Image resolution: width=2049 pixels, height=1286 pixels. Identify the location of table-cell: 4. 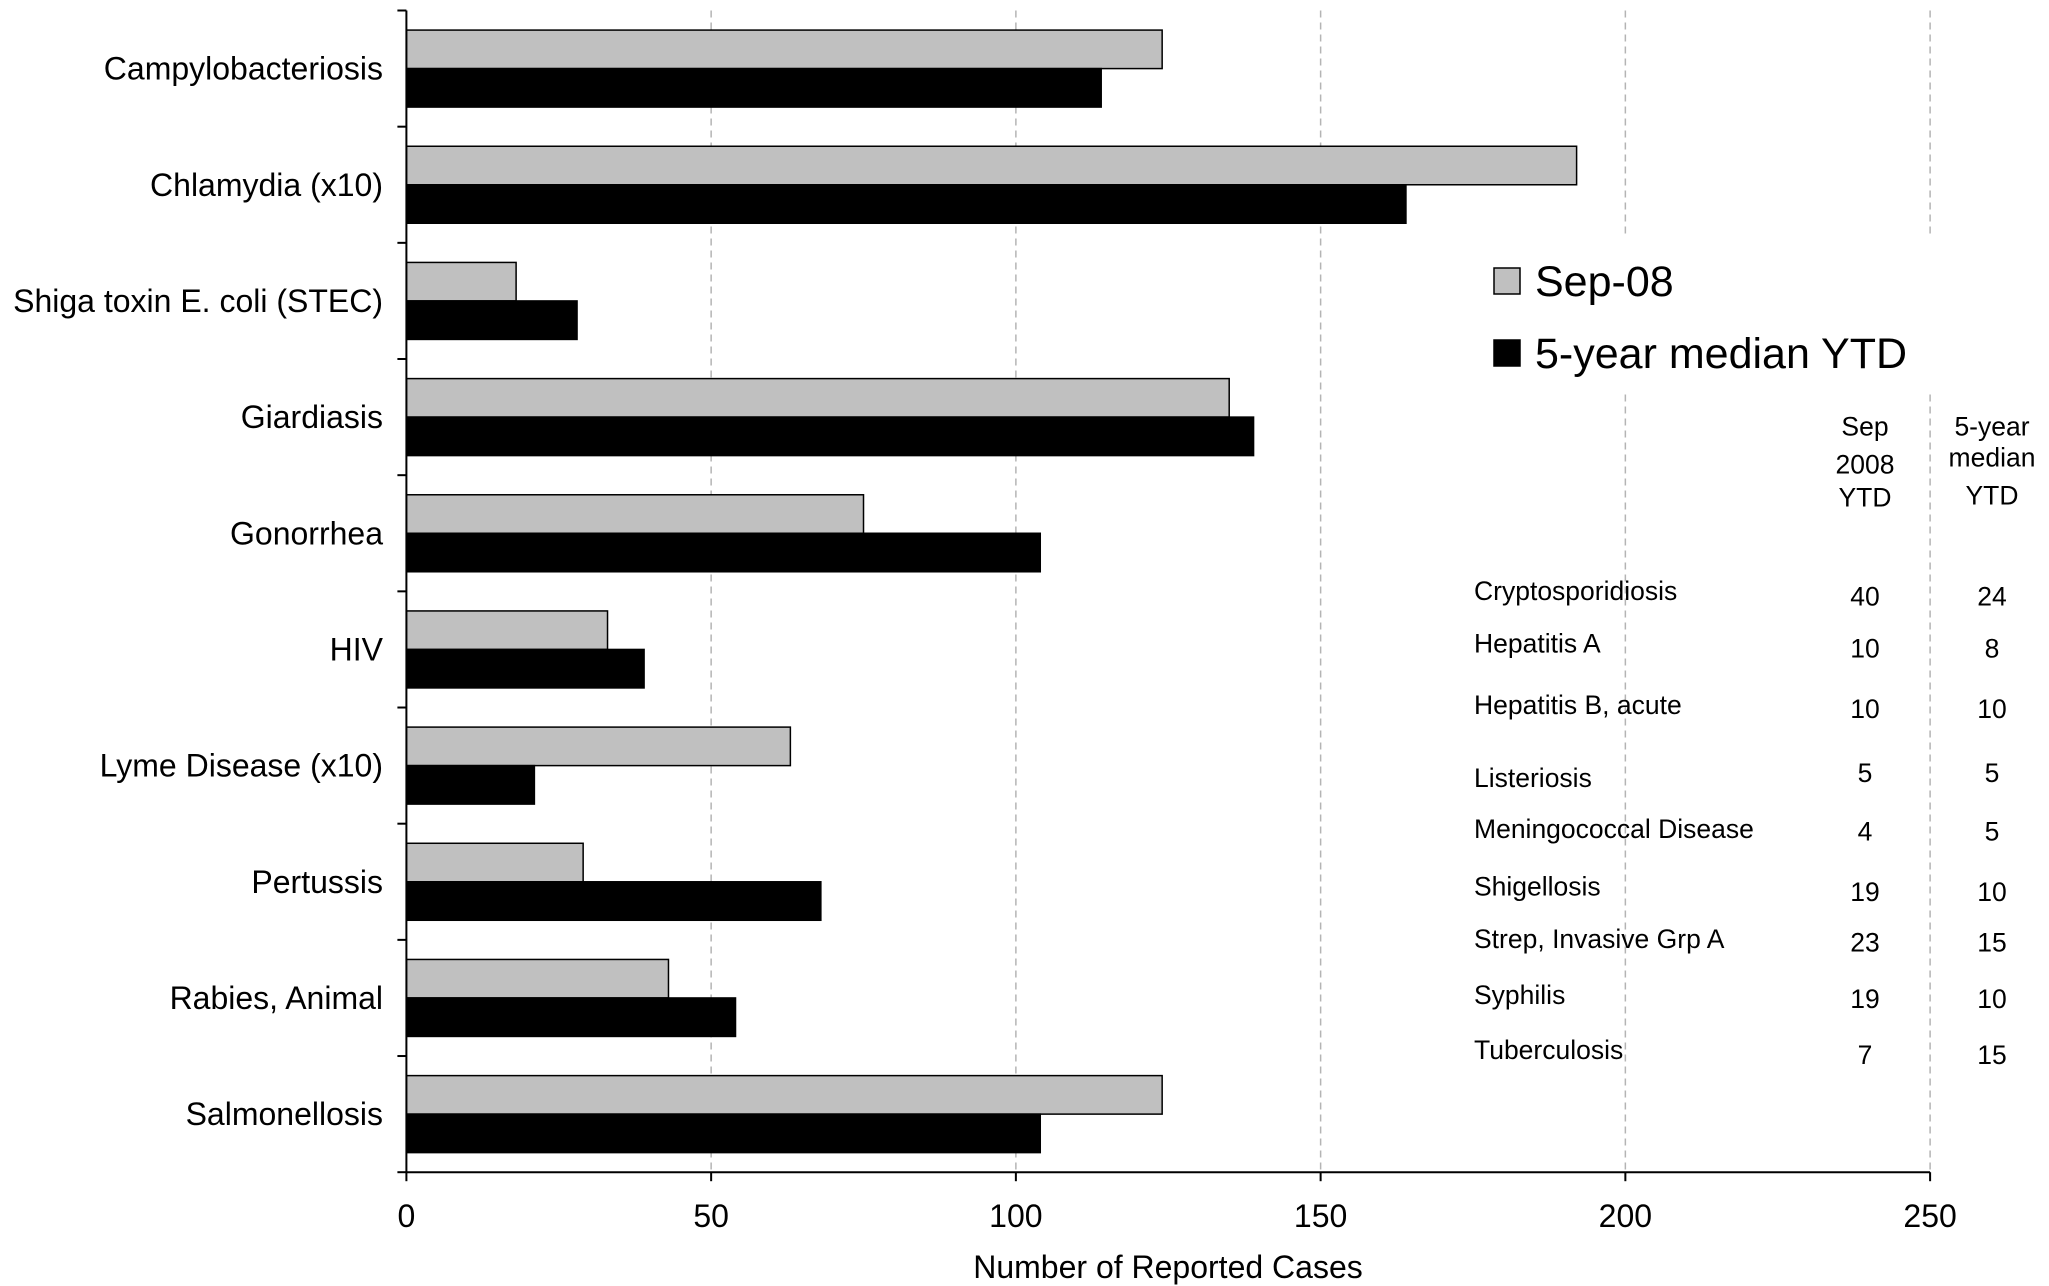
(1865, 832).